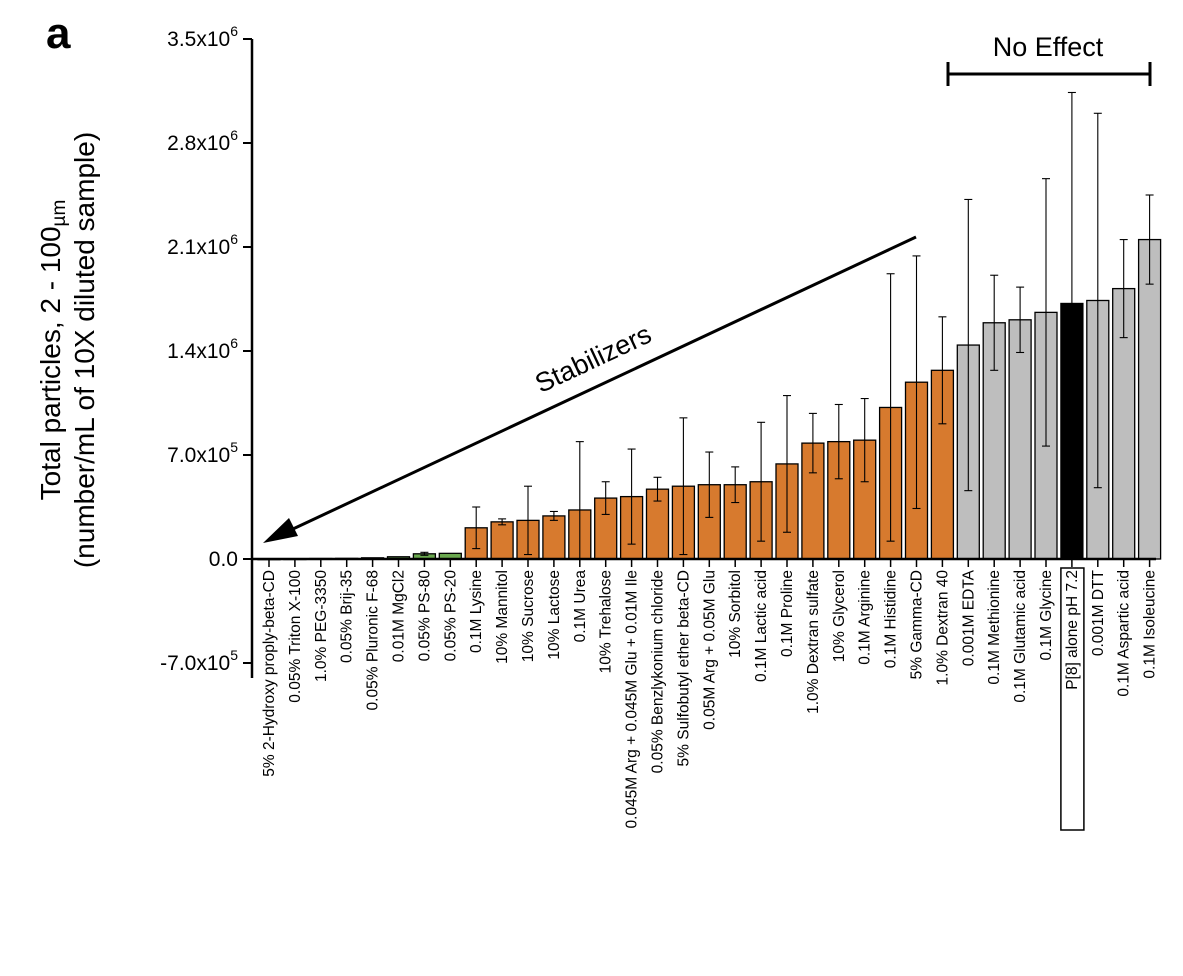 This screenshot has width=1183, height=976. Describe the element at coordinates (658, 671) in the screenshot. I see `x-tick-label: 0.05% Benzlykonium chloride` at that location.